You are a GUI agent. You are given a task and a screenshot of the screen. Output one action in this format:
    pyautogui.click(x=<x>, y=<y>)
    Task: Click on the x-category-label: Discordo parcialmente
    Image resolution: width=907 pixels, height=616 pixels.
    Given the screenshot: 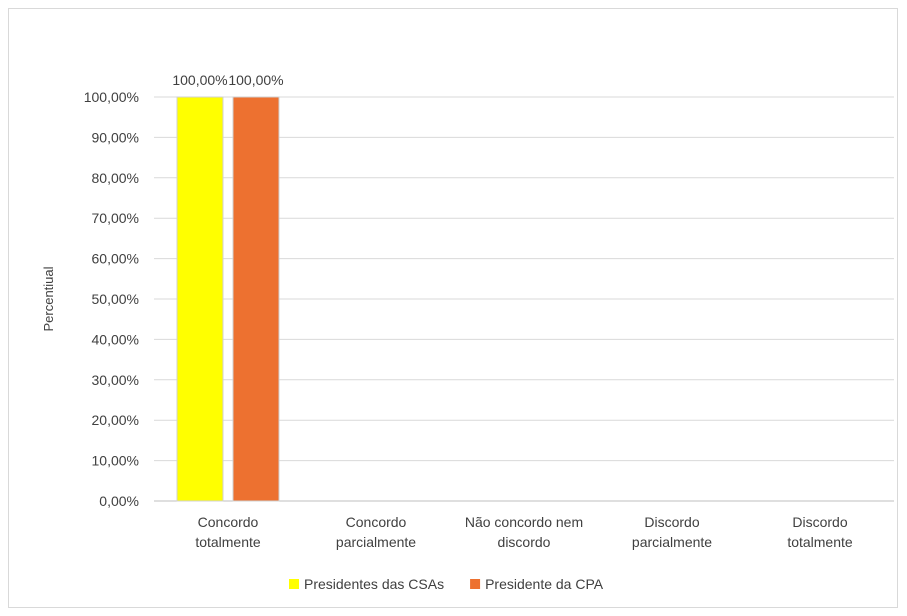 What is the action you would take?
    pyautogui.click(x=672, y=532)
    